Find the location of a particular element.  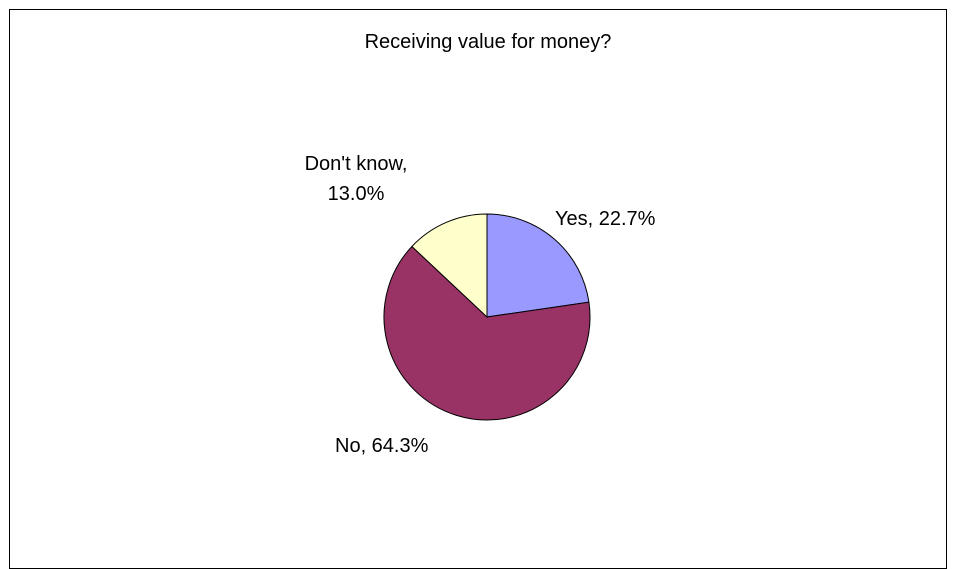

pie-slice-don-t-know is located at coordinates (449, 266).